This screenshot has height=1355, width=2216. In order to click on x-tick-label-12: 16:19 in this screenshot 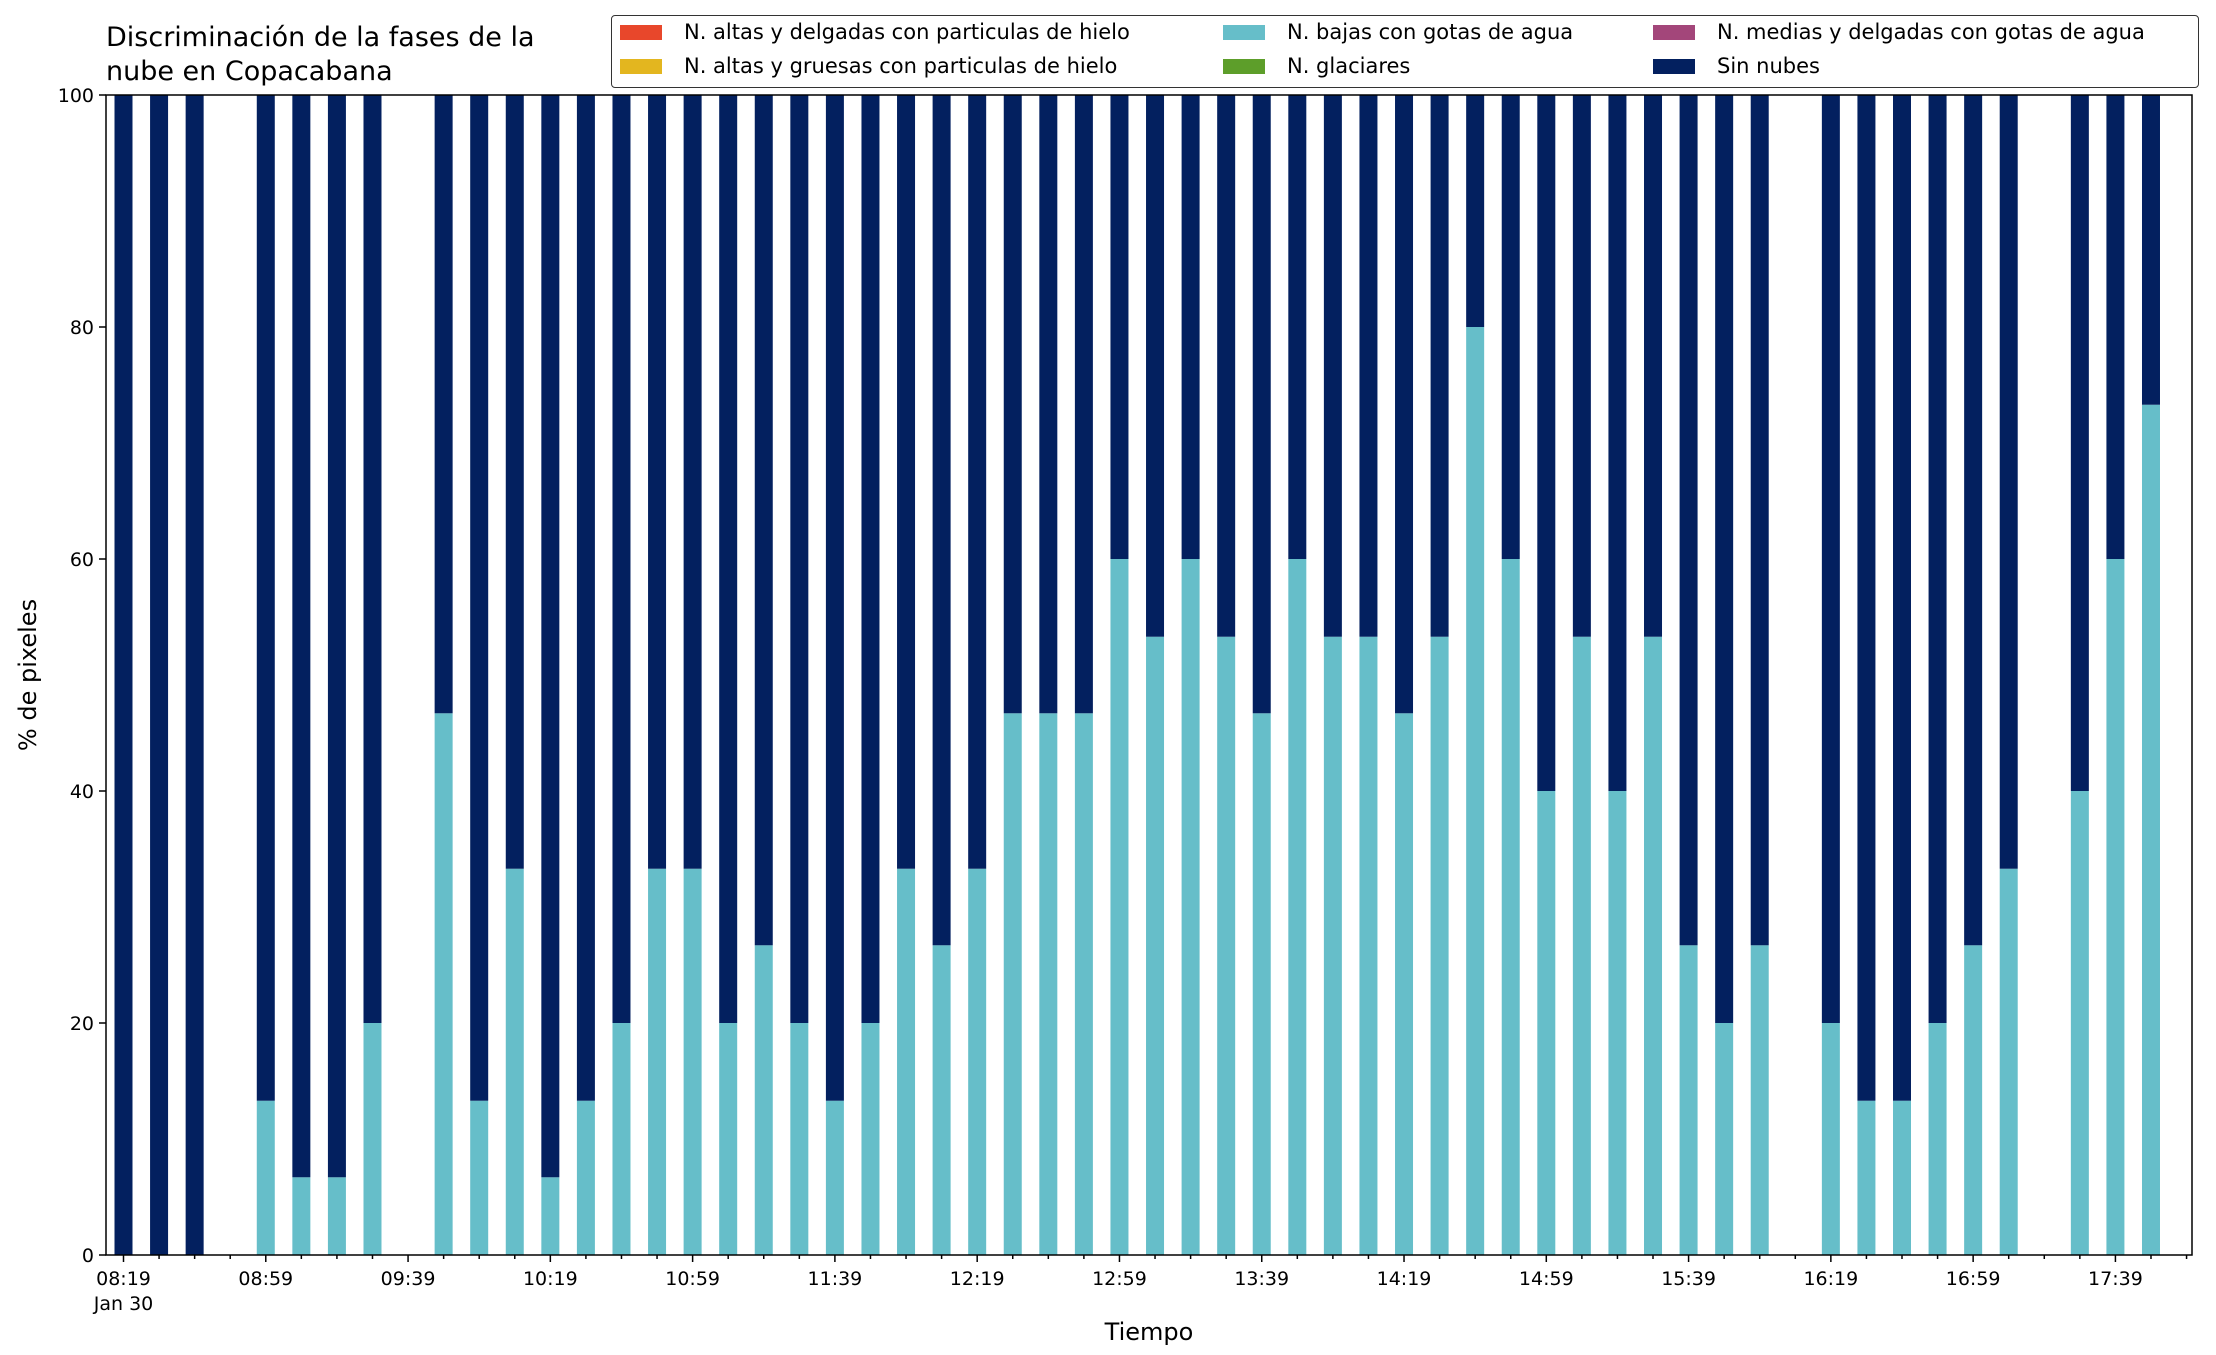, I will do `click(1830, 1279)`.